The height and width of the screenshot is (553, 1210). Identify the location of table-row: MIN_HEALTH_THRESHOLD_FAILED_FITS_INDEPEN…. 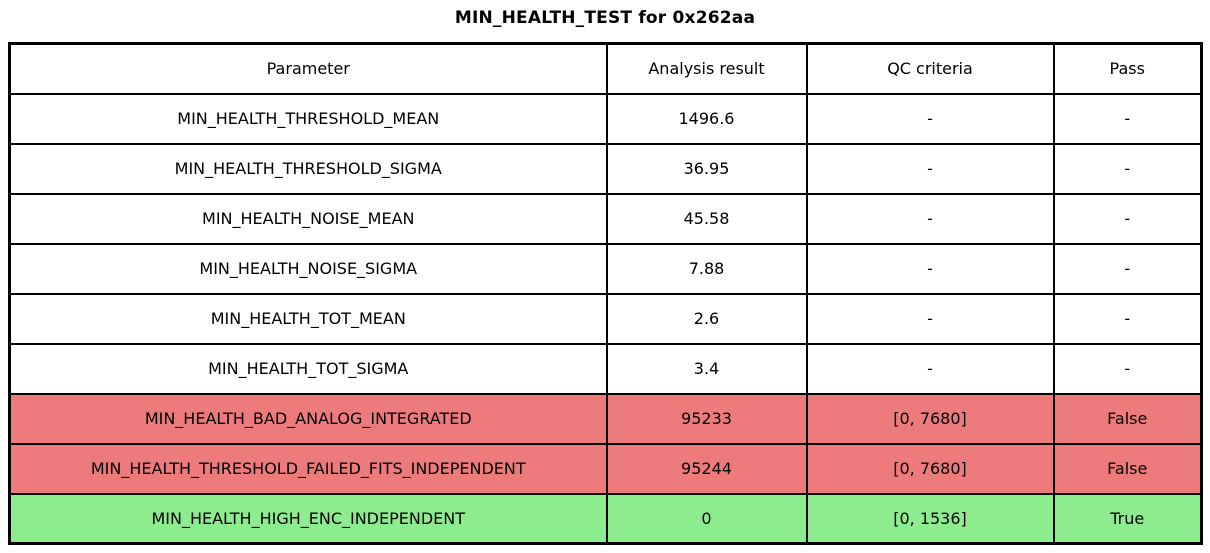
(605, 468).